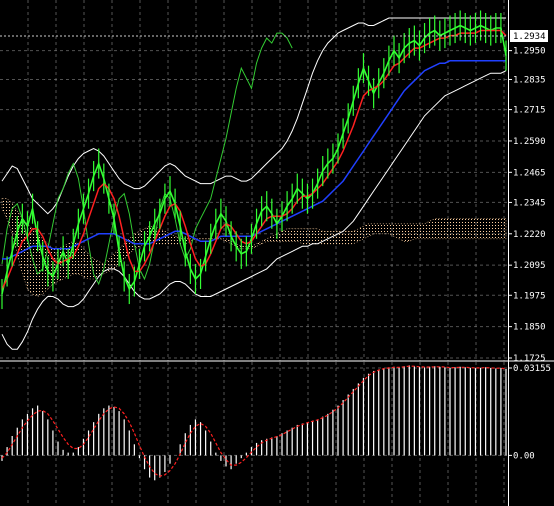 The height and width of the screenshot is (506, 554). I want to click on price-tick-label: 1.1850, so click(529, 328).